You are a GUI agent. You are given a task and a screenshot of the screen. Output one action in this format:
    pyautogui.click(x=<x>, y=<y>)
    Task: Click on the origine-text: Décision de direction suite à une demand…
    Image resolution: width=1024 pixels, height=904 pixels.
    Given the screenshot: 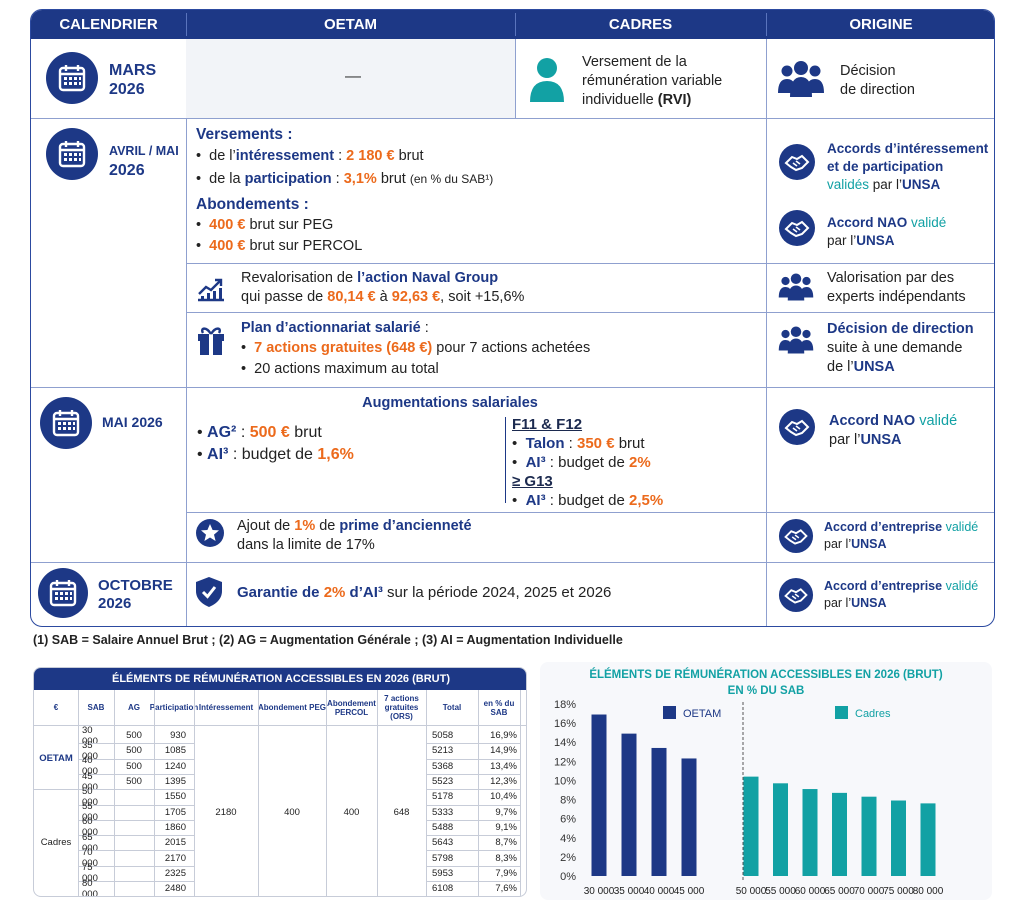 What is the action you would take?
    pyautogui.click(x=900, y=348)
    